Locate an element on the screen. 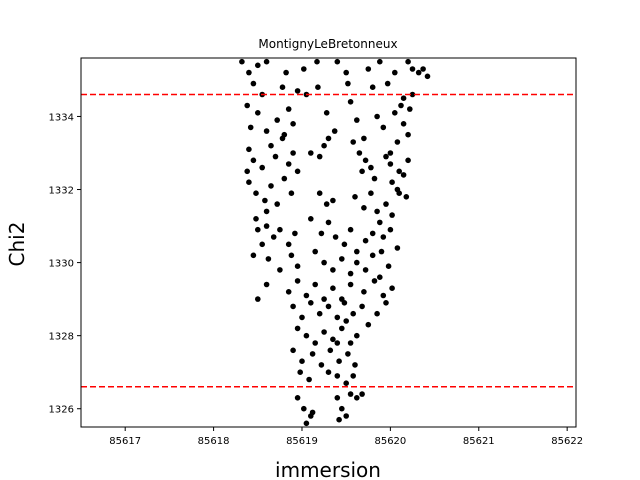 This screenshot has width=640, height=480. y-tick-label: 1330 is located at coordinates (61, 264).